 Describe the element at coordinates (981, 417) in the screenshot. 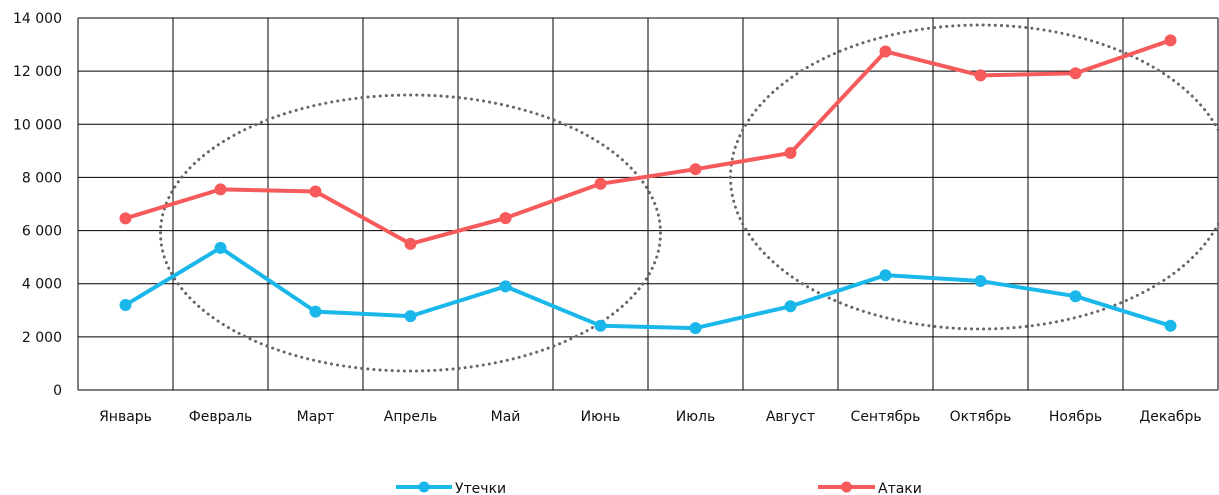

I see `x-tick-label: Октябрь` at that location.